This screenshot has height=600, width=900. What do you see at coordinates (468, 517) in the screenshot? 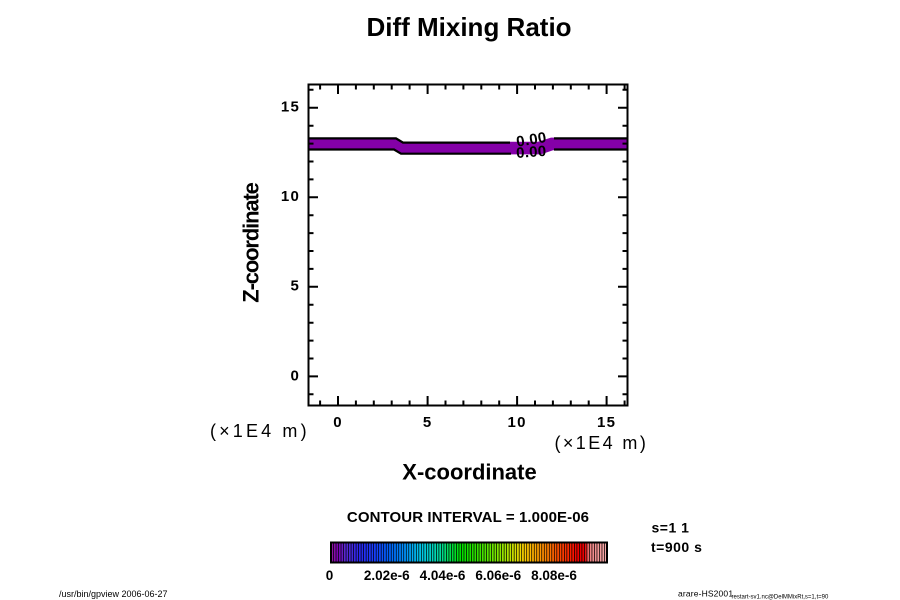
I see `svg-text: CONTOUR INTERVAL = 1.000E-06` at bounding box center [468, 517].